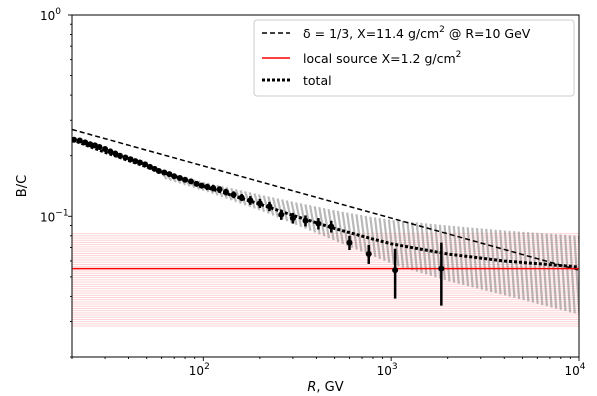 This screenshot has height=396, width=597. Describe the element at coordinates (54, 216) in the screenshot. I see `y-tick-label: 10⁻¹` at that location.